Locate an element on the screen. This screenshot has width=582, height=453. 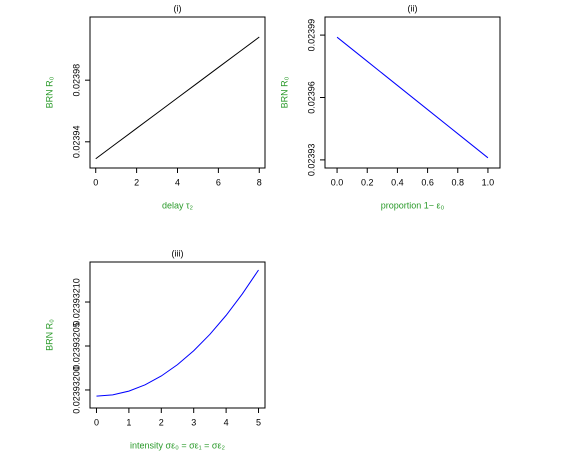
x-tick-label: 0.6 is located at coordinates (427, 182).